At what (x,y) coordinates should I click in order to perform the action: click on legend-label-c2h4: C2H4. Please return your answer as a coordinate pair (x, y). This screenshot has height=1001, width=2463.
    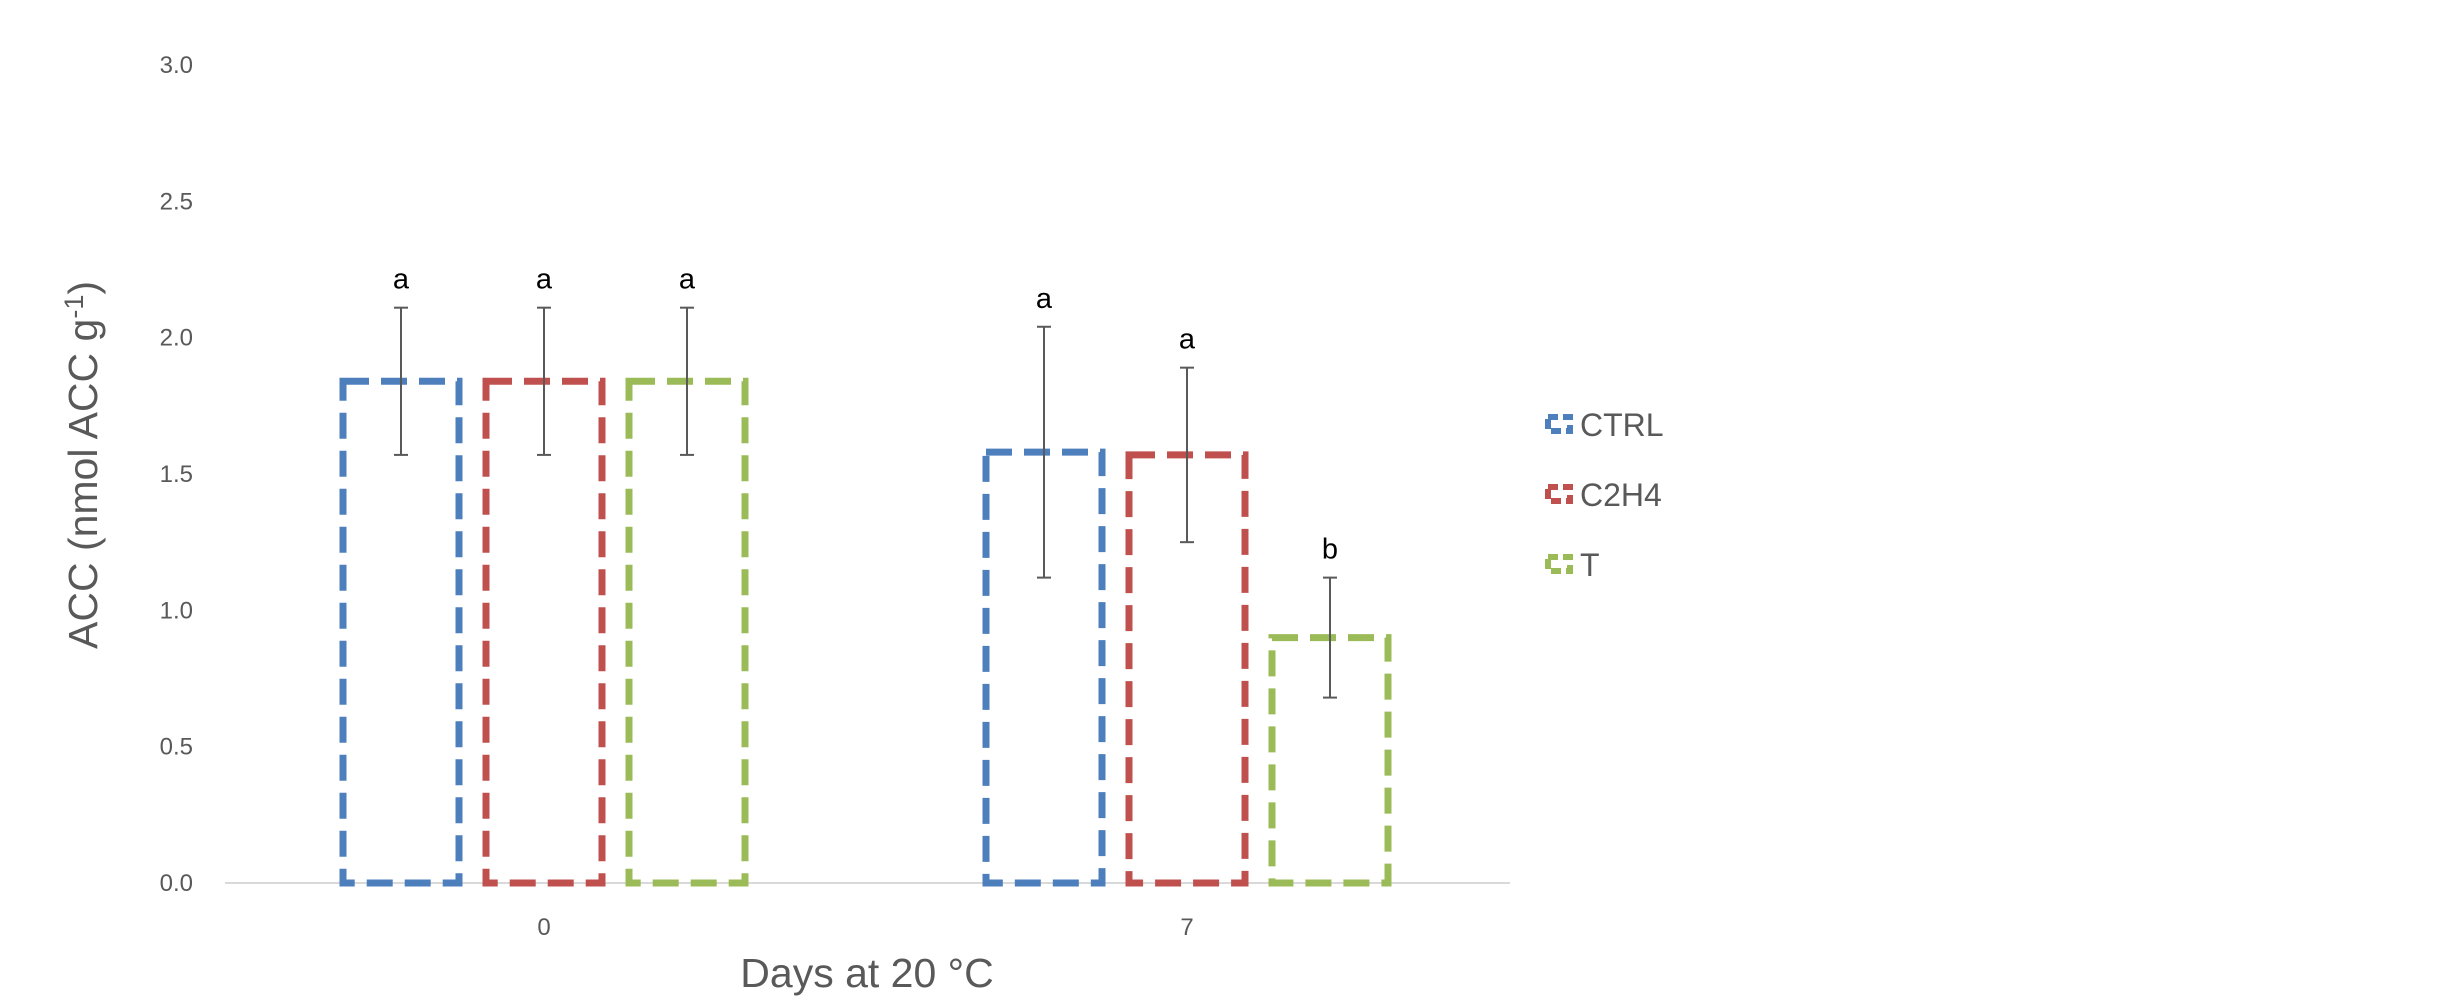
    Looking at the image, I should click on (1621, 495).